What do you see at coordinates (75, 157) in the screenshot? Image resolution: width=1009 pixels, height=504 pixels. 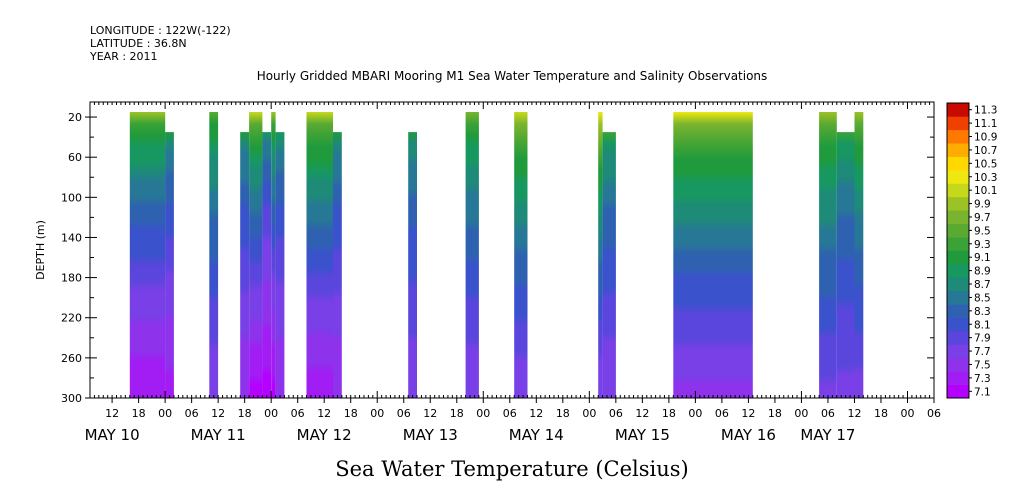 I see `y-tick-label: 60` at bounding box center [75, 157].